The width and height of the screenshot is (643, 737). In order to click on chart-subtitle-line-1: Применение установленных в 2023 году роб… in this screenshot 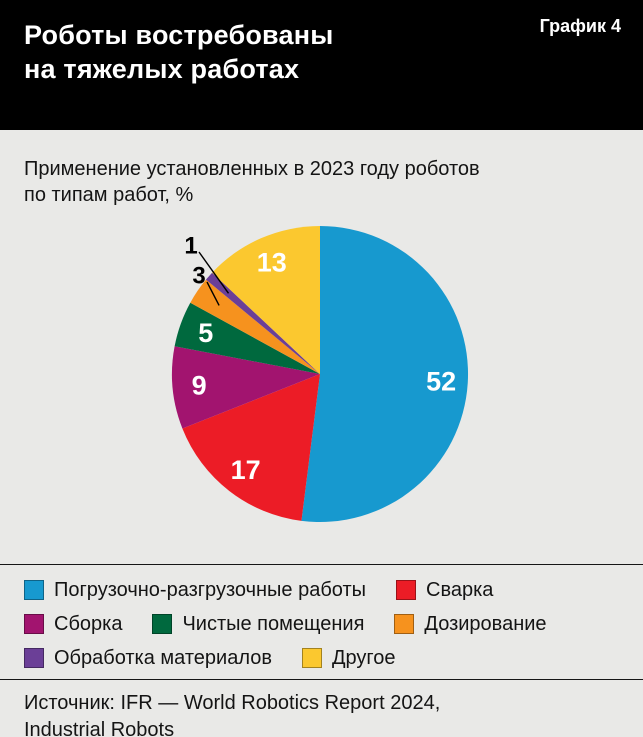, I will do `click(252, 169)`.